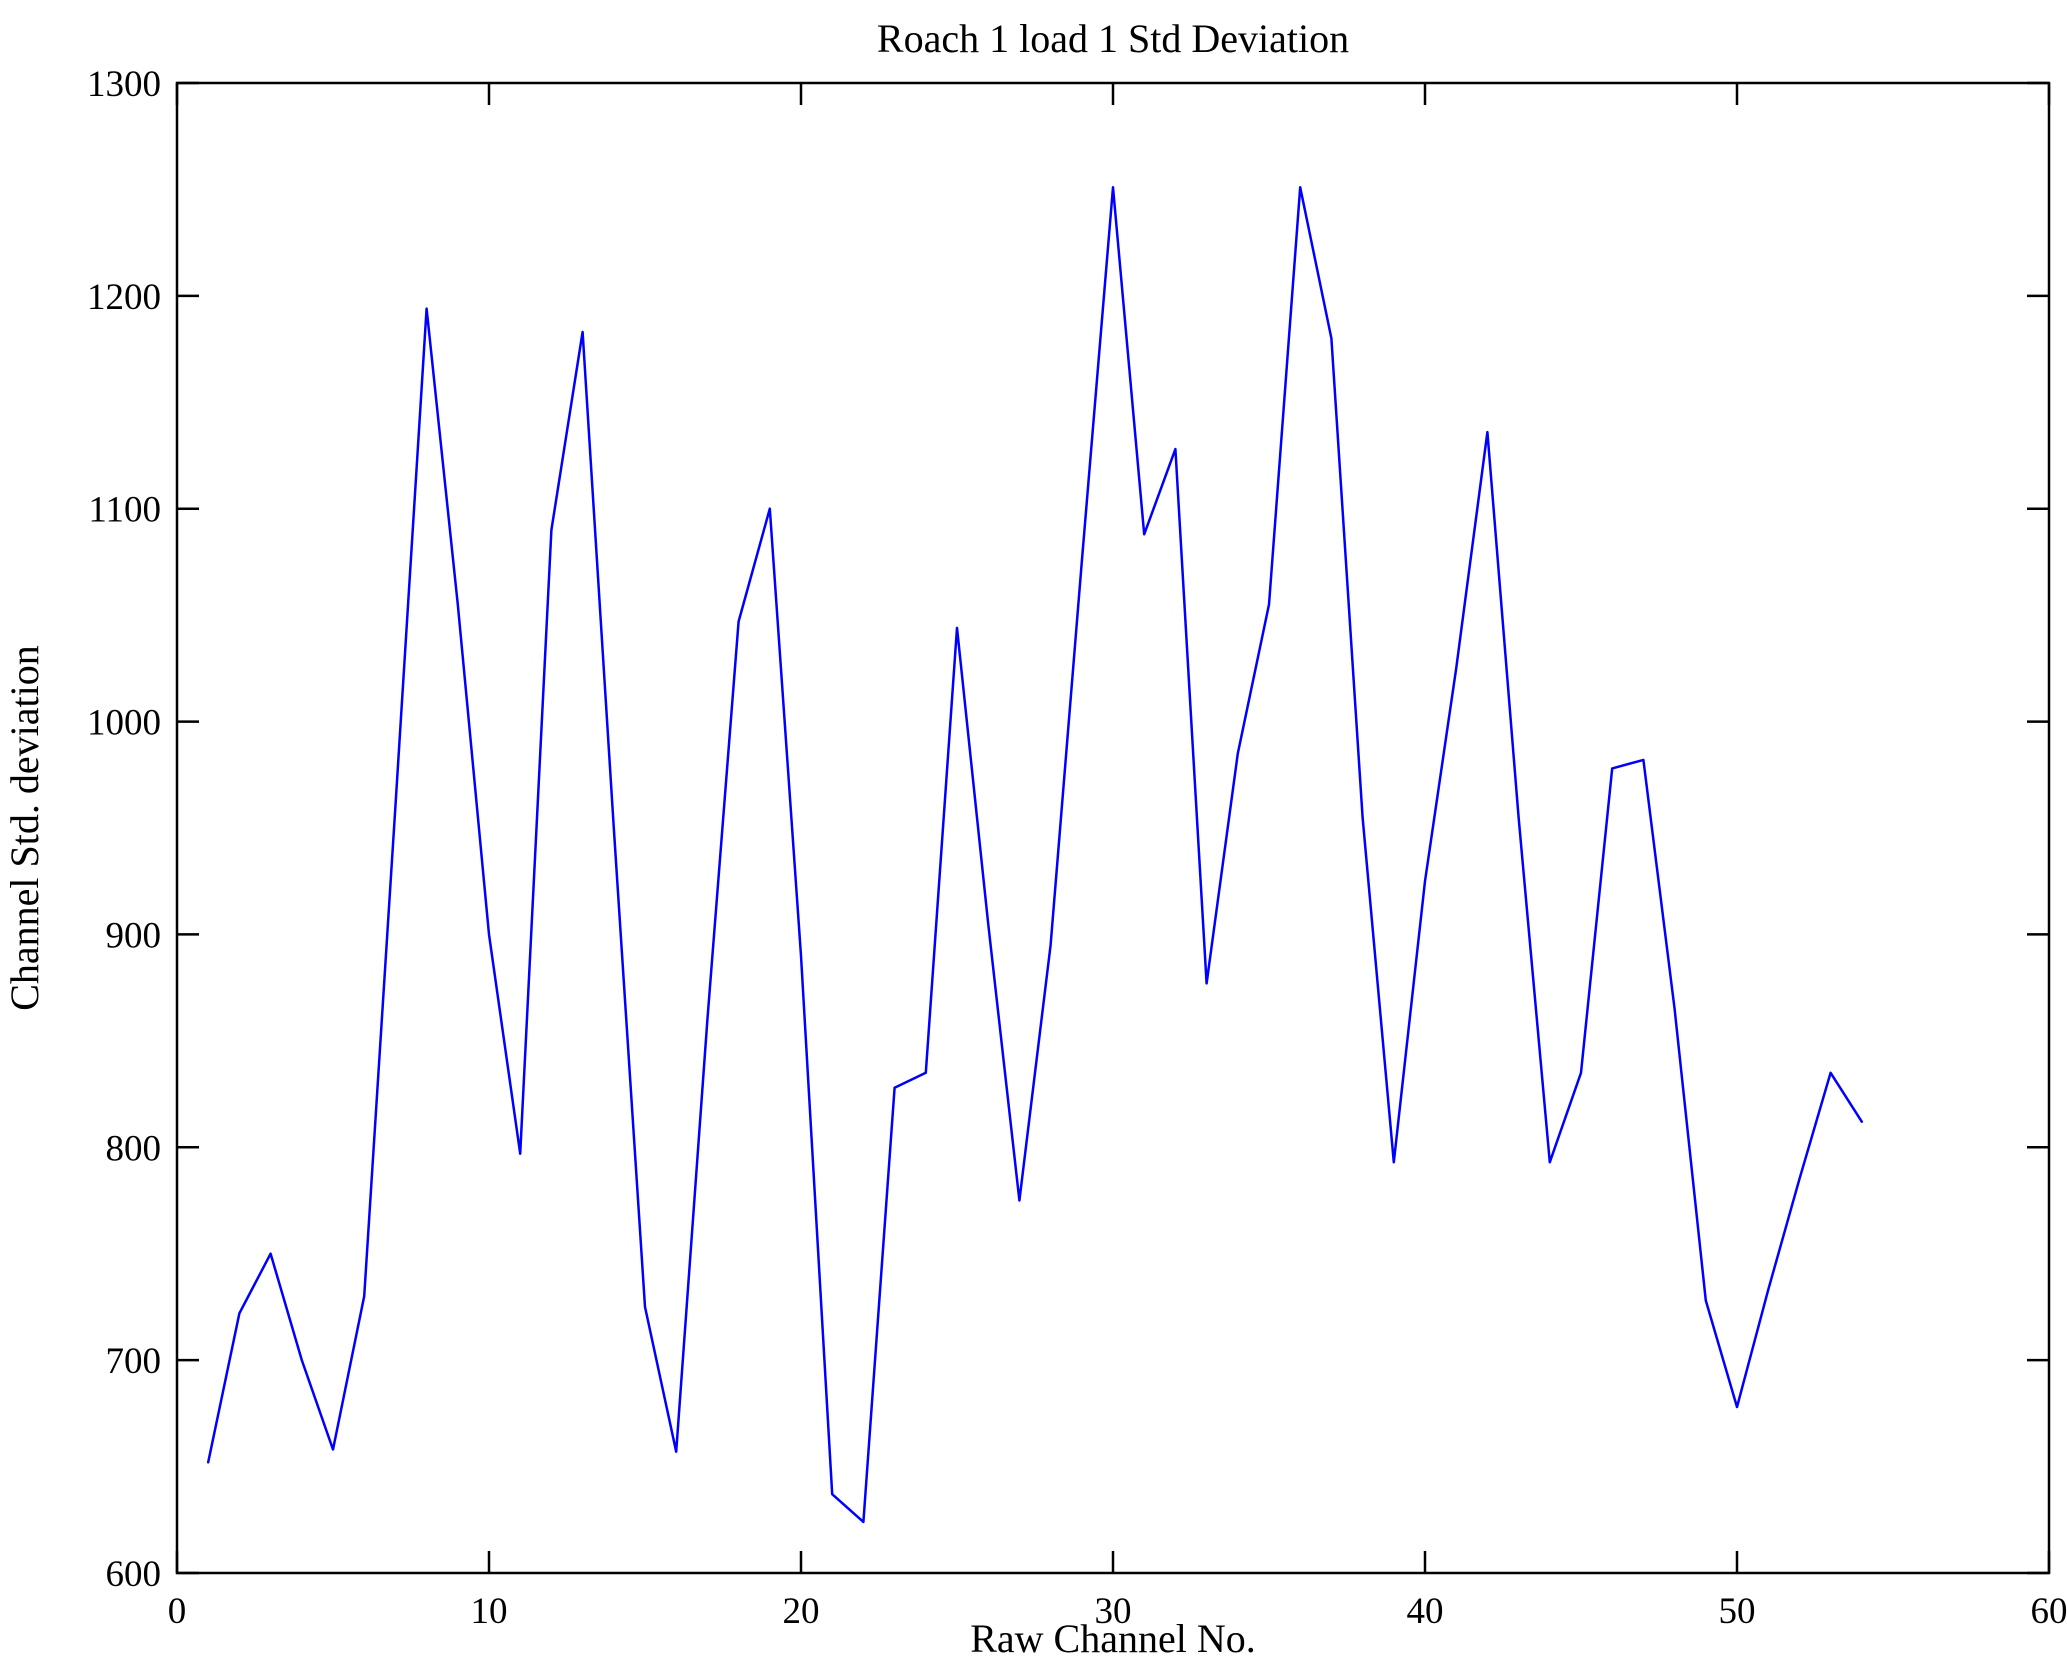 The height and width of the screenshot is (1671, 2067). I want to click on y-tick-label: 1000, so click(124, 723).